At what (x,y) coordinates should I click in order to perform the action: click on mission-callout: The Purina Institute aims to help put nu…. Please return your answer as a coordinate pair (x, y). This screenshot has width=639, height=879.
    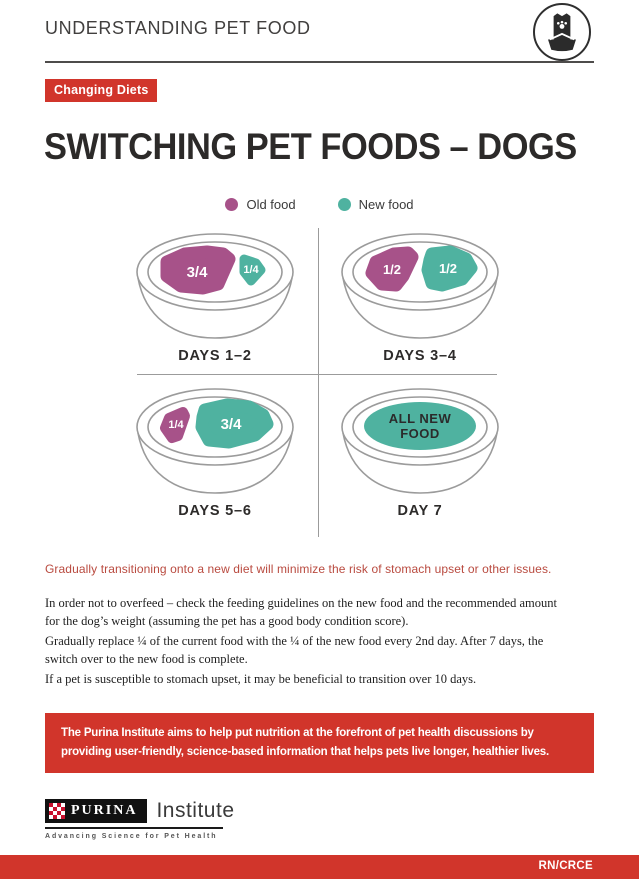
    Looking at the image, I should click on (319, 743).